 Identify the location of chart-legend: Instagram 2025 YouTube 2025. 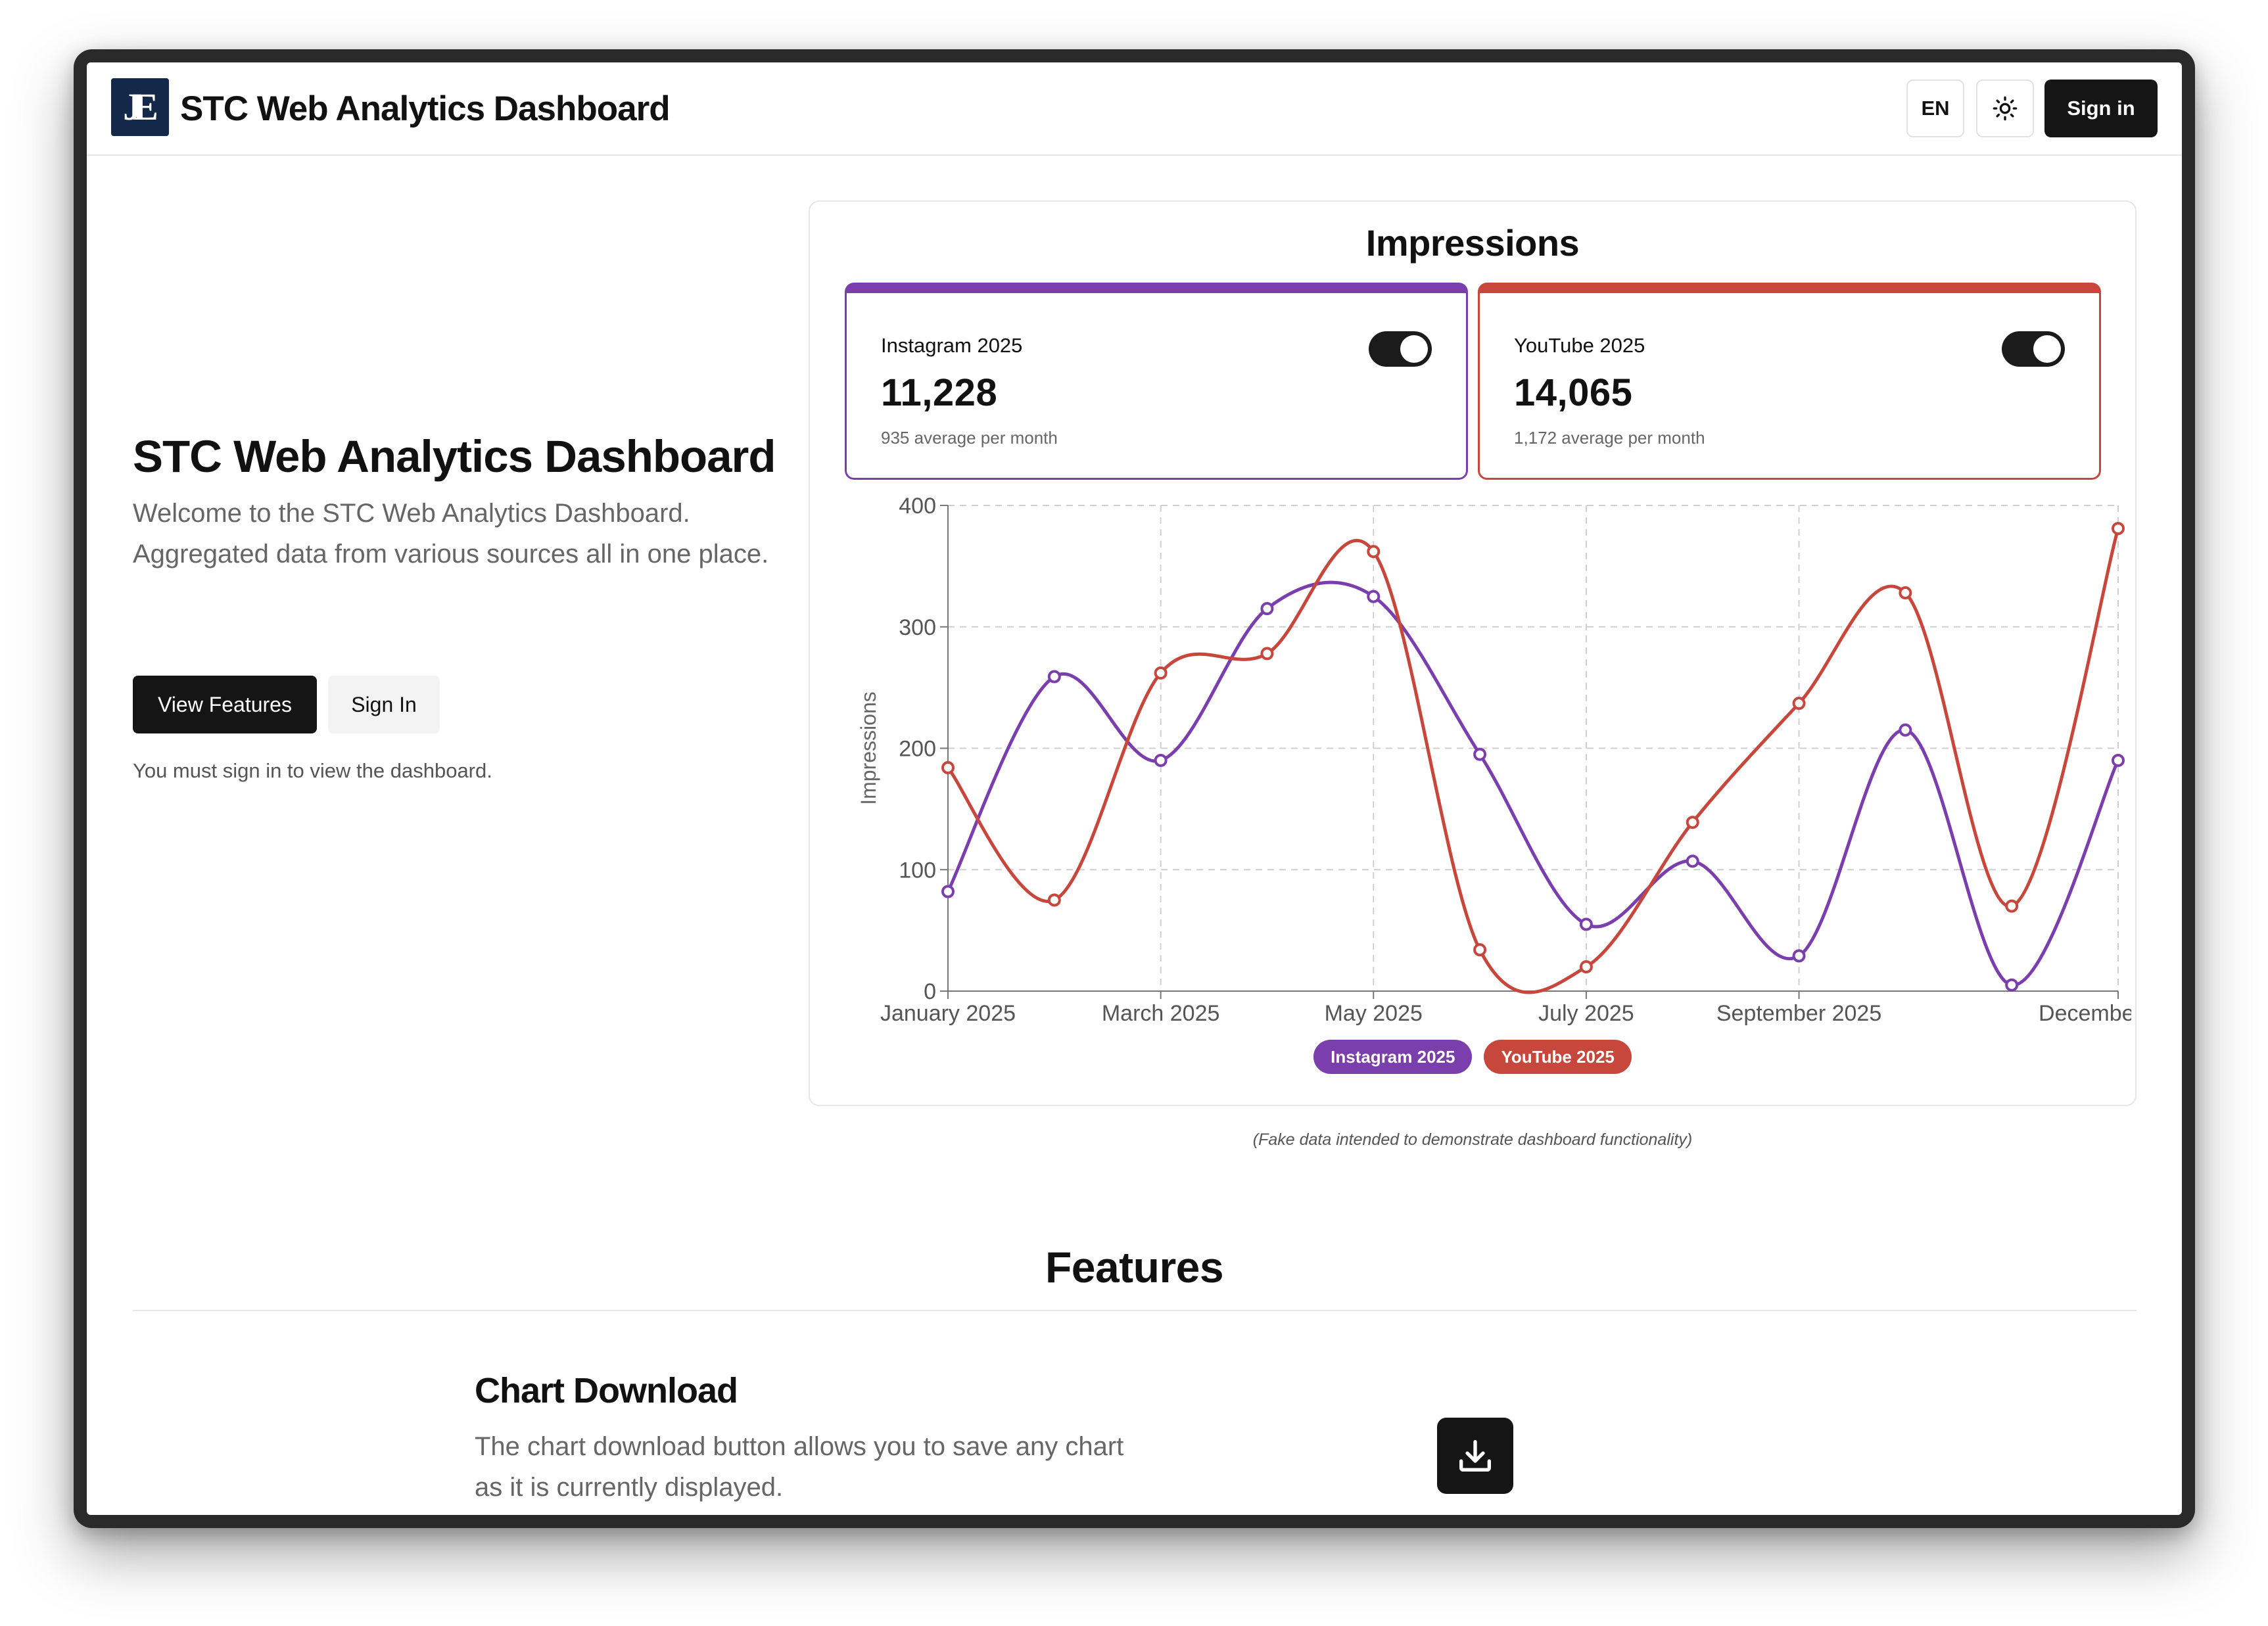
(1472, 1057).